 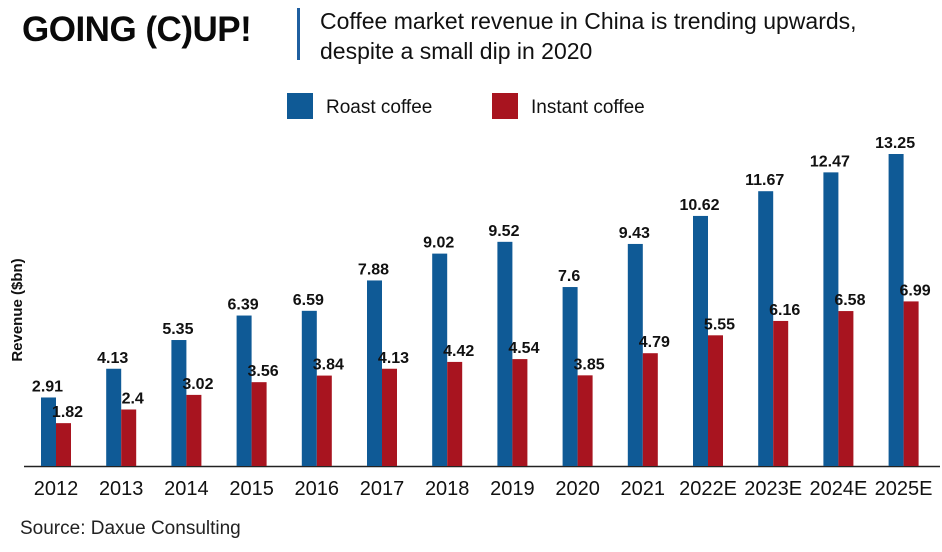 What do you see at coordinates (133, 398) in the screenshot?
I see `data-label-instant: 2.4` at bounding box center [133, 398].